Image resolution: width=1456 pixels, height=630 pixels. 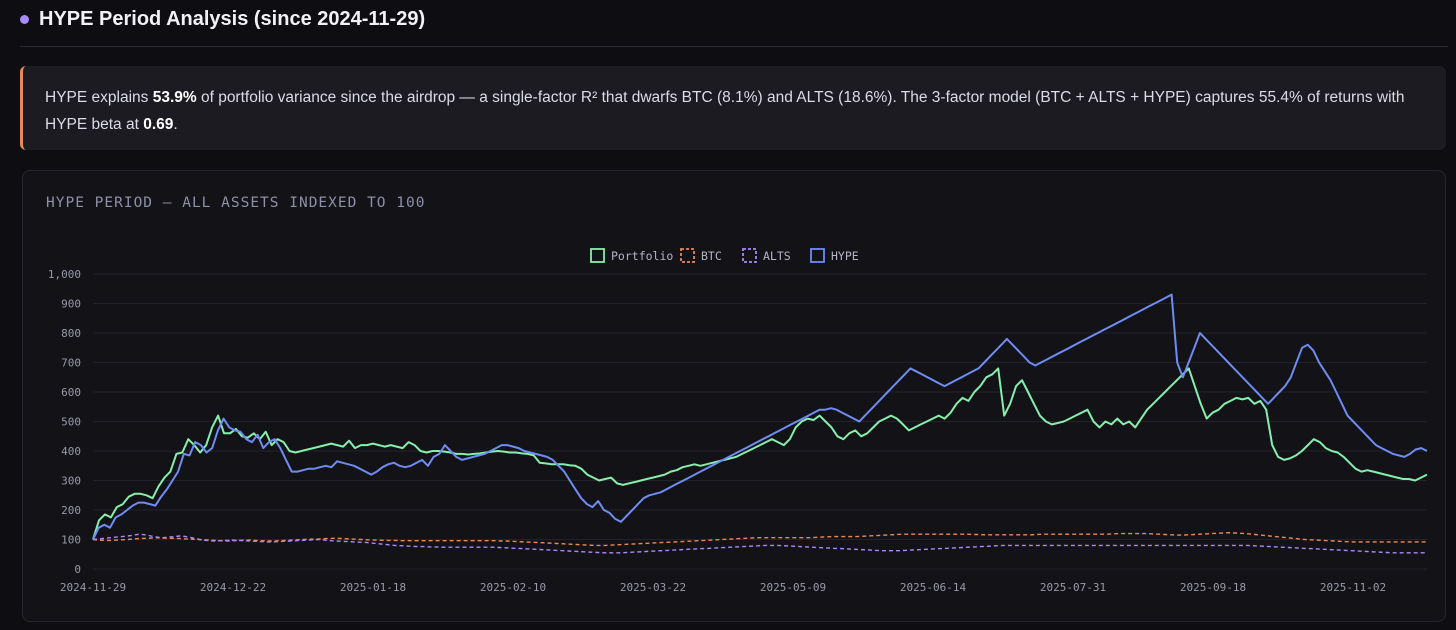 I want to click on x-tick-label: 2024-12-22, so click(x=233, y=587).